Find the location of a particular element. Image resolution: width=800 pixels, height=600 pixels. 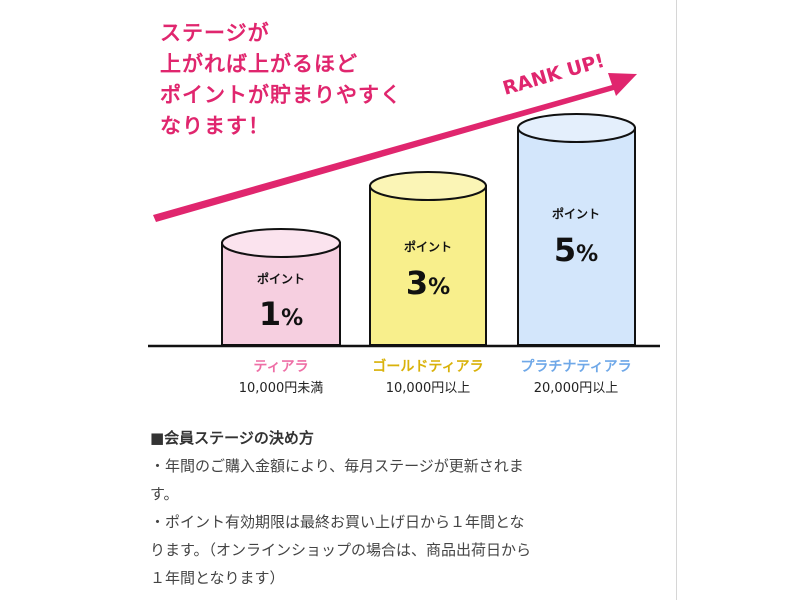

tier-2-condition: 10,000円以上 is located at coordinates (428, 388).